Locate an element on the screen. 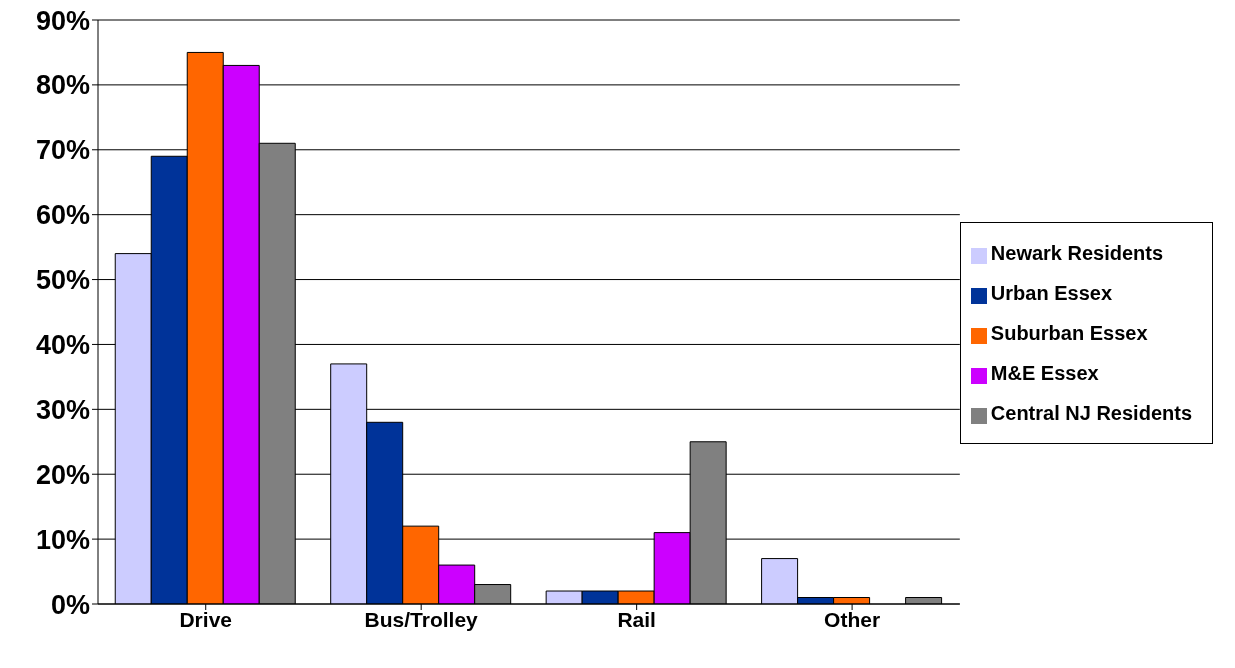  legend-label: Central NJ Residents is located at coordinates (1091, 413).